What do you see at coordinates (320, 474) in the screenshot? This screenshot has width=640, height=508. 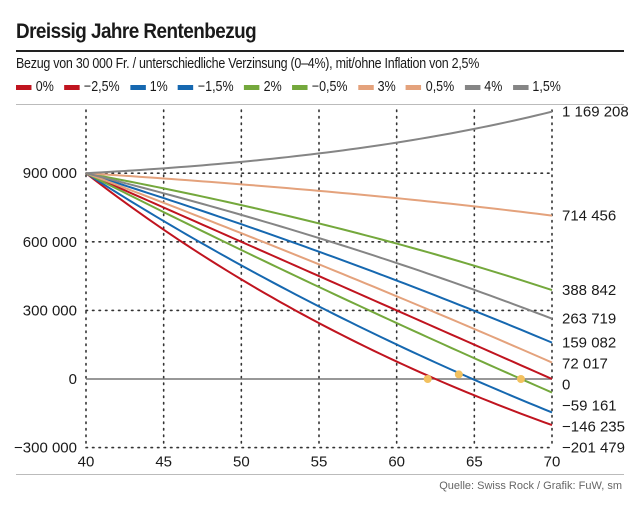 I see `footer-rule` at bounding box center [320, 474].